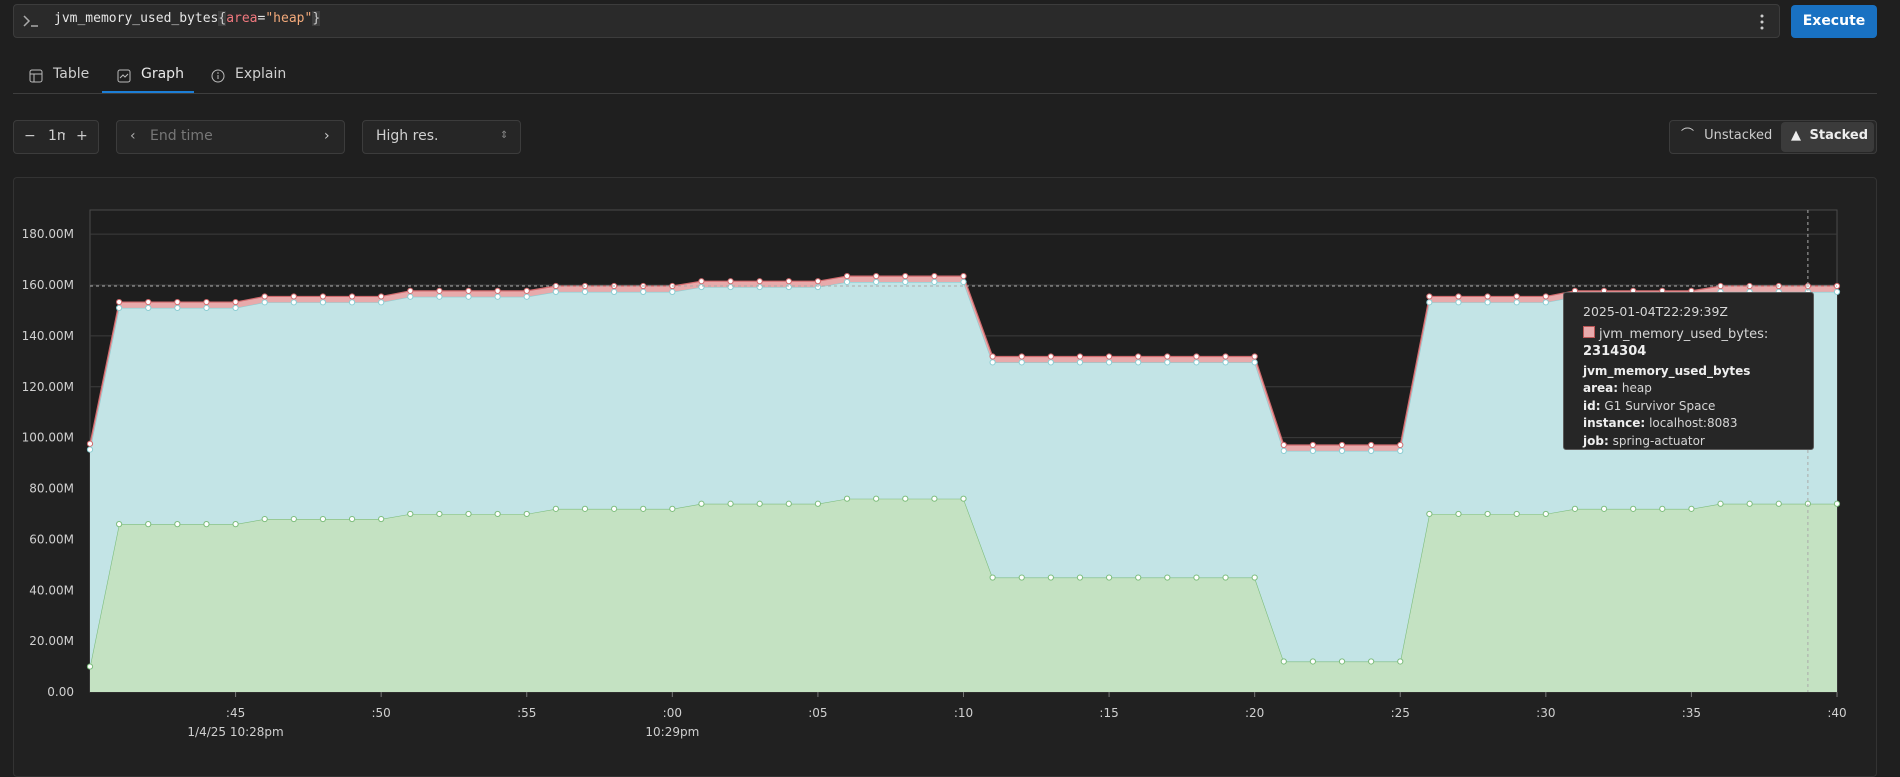  Describe the element at coordinates (235, 732) in the screenshot. I see `x-tick-sublabel: 1/4/25 10:28pm` at that location.